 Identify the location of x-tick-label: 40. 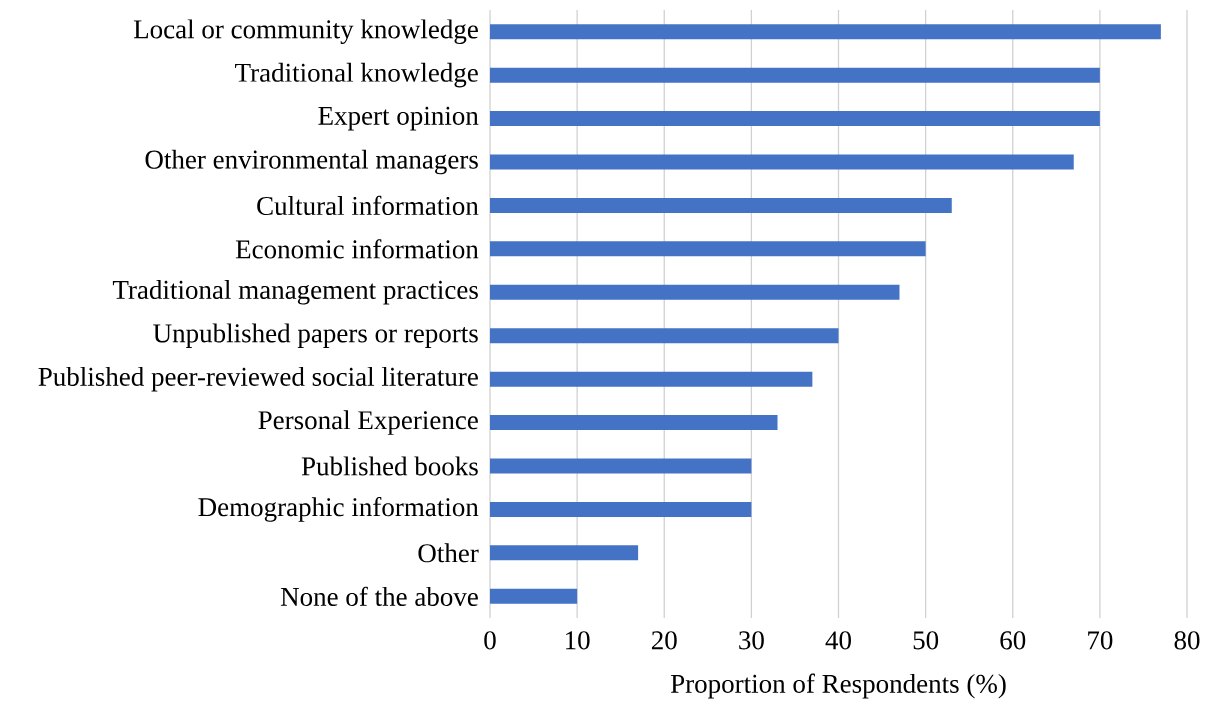
(838, 640).